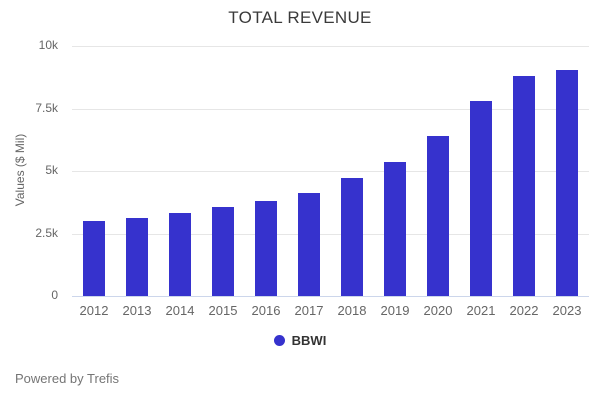 The height and width of the screenshot is (400, 600). What do you see at coordinates (524, 310) in the screenshot?
I see `x-tick-label-2022: 2022` at bounding box center [524, 310].